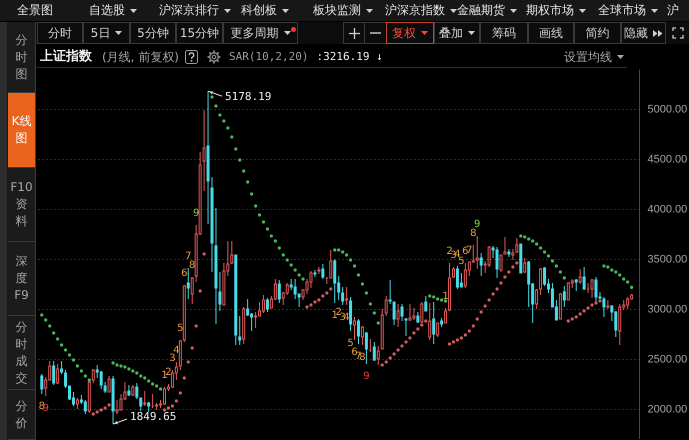 Image resolution: width=689 pixels, height=440 pixels. What do you see at coordinates (451, 33) in the screenshot?
I see `text: 叠加` at bounding box center [451, 33].